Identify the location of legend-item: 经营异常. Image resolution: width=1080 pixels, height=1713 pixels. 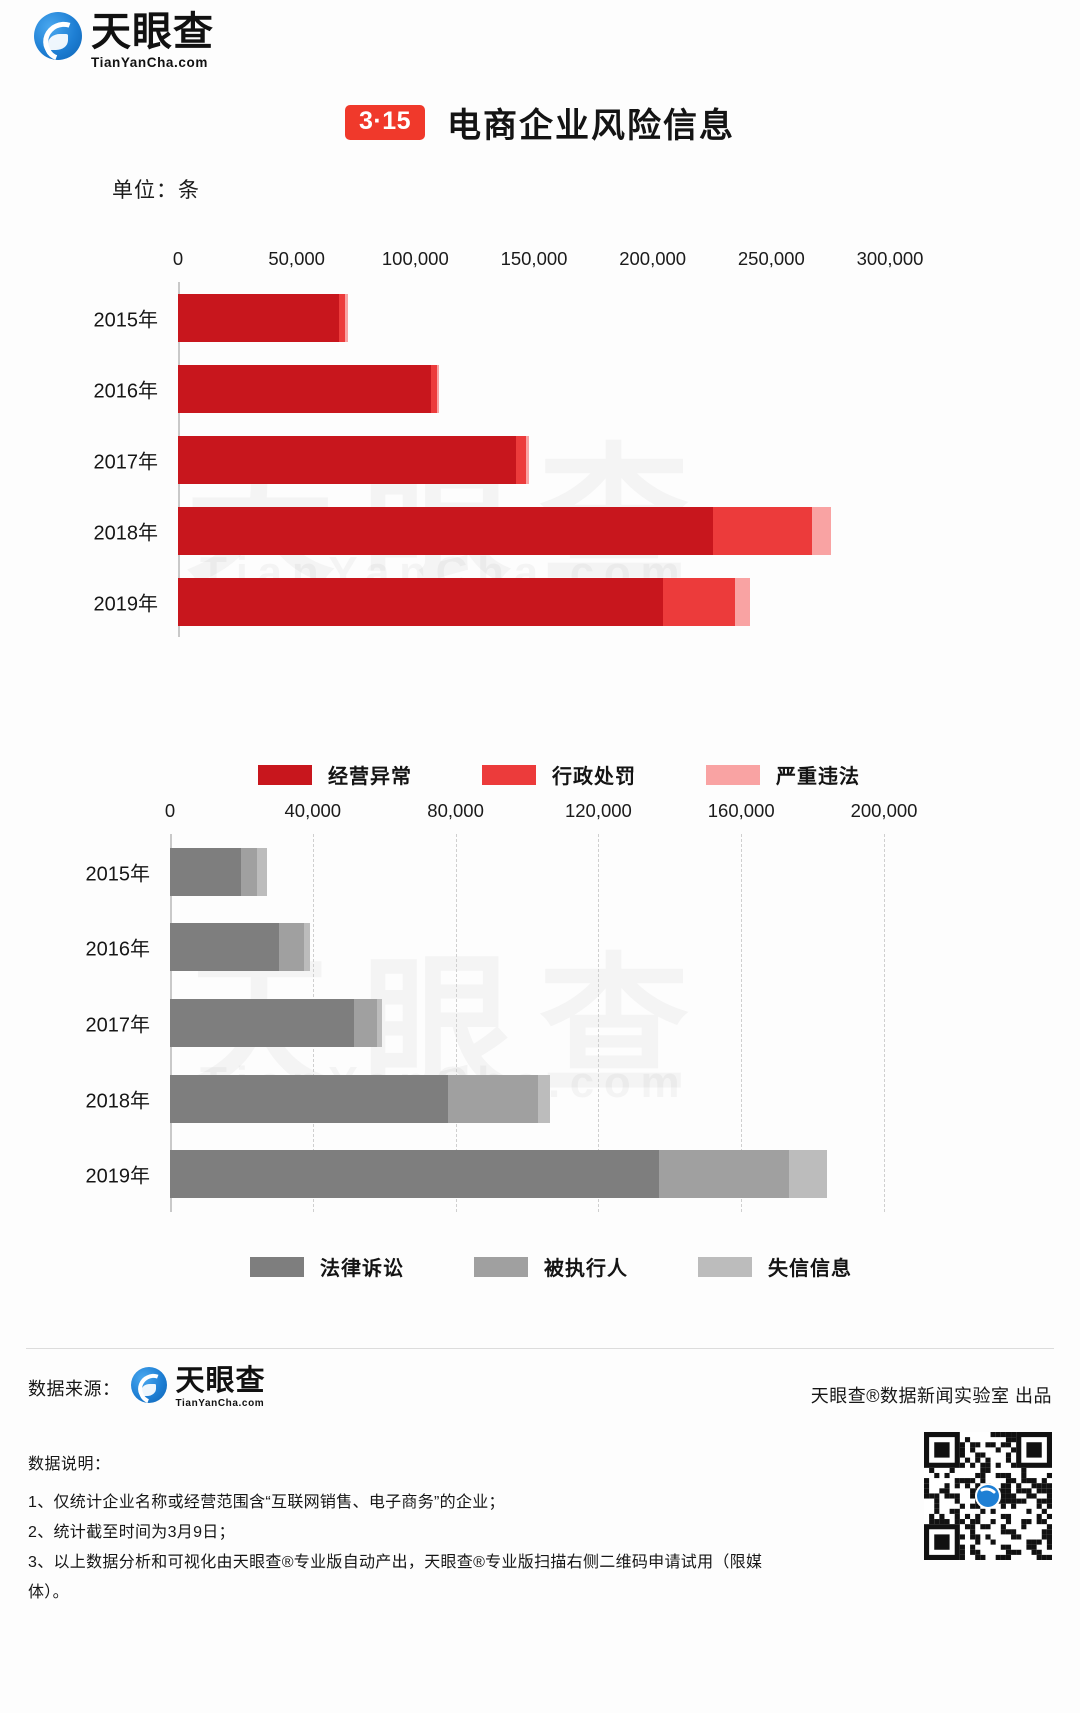
(335, 774).